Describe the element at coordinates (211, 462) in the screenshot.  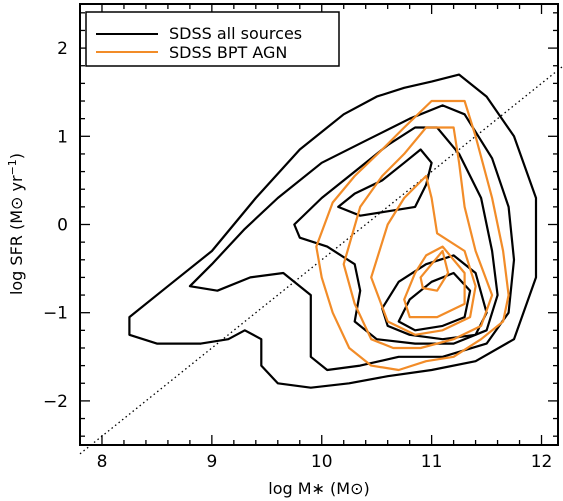
I see `x-tick-label: 9` at that location.